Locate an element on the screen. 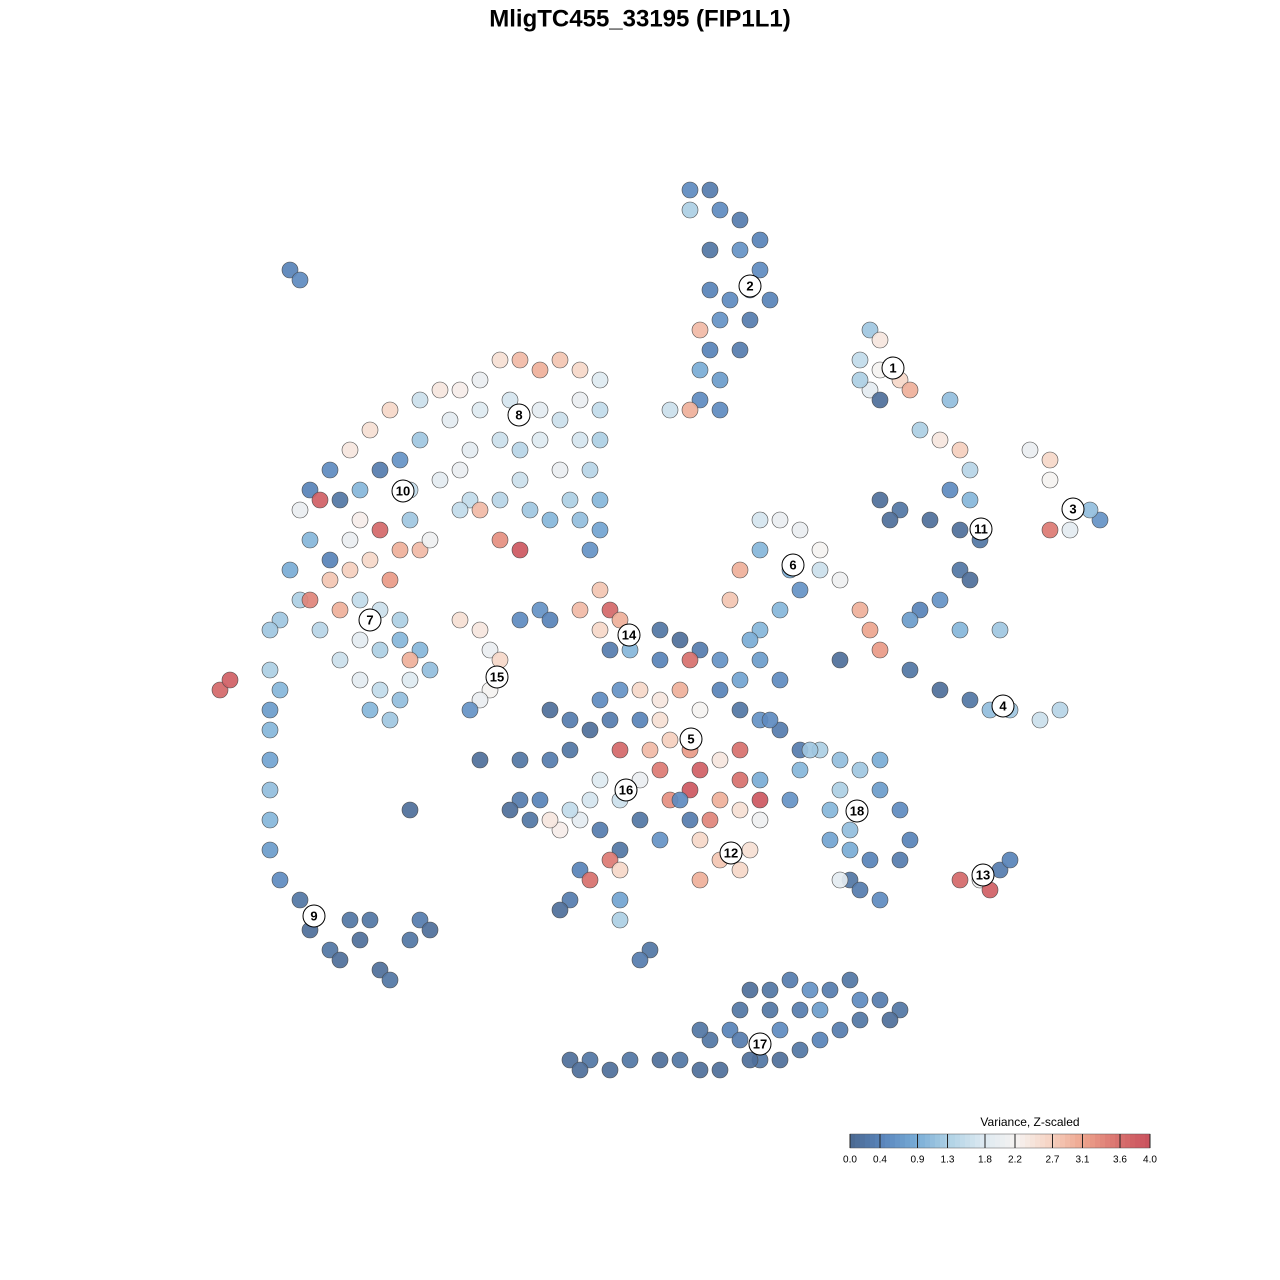 The width and height of the screenshot is (1280, 1280). cluster-label: 9 is located at coordinates (313, 915).